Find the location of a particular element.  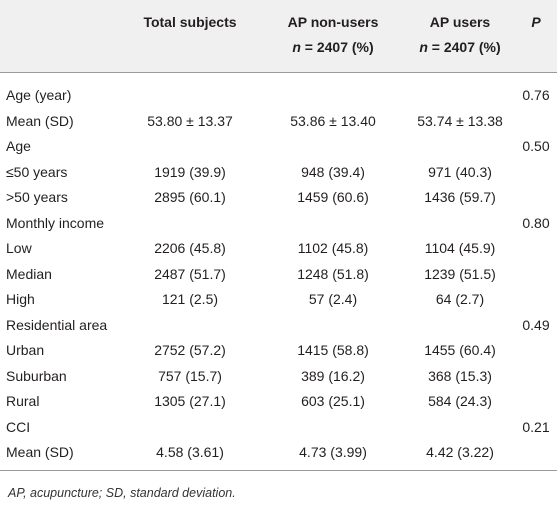

table-cell: 948 (39.4) is located at coordinates (333, 171).